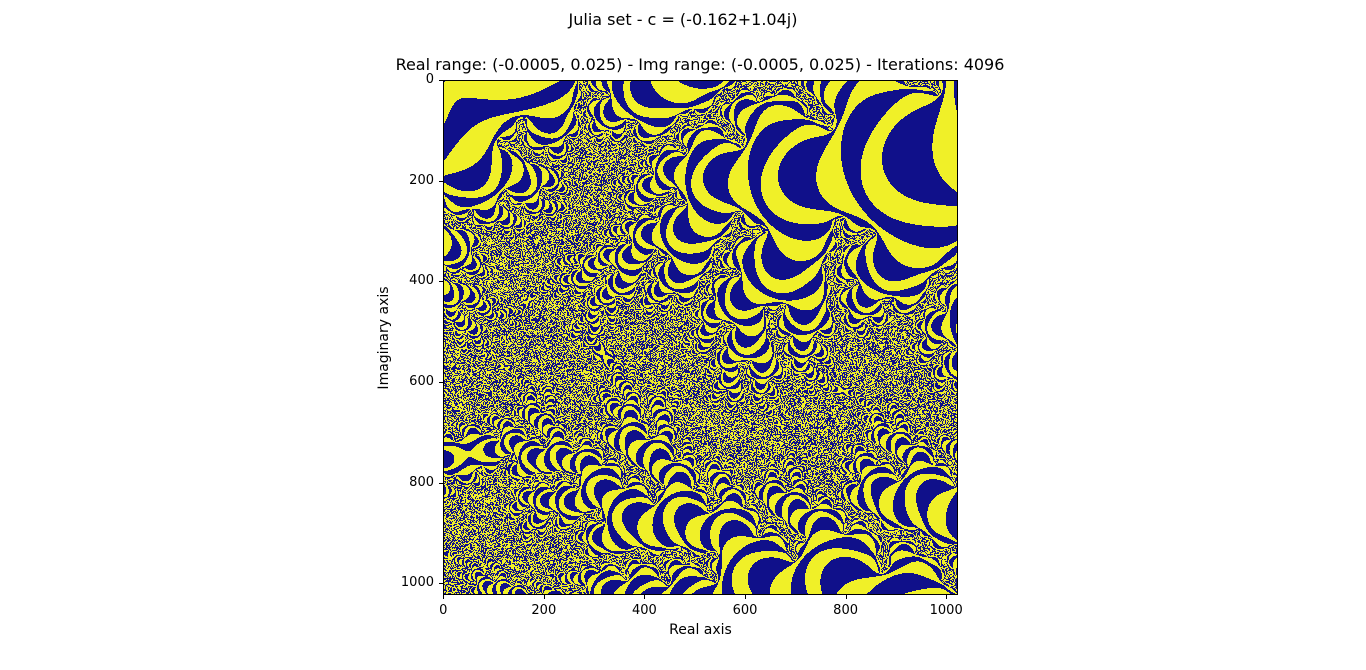 This screenshot has width=1366, height=670. What do you see at coordinates (745, 610) in the screenshot?
I see `x-tick-label: 600` at bounding box center [745, 610].